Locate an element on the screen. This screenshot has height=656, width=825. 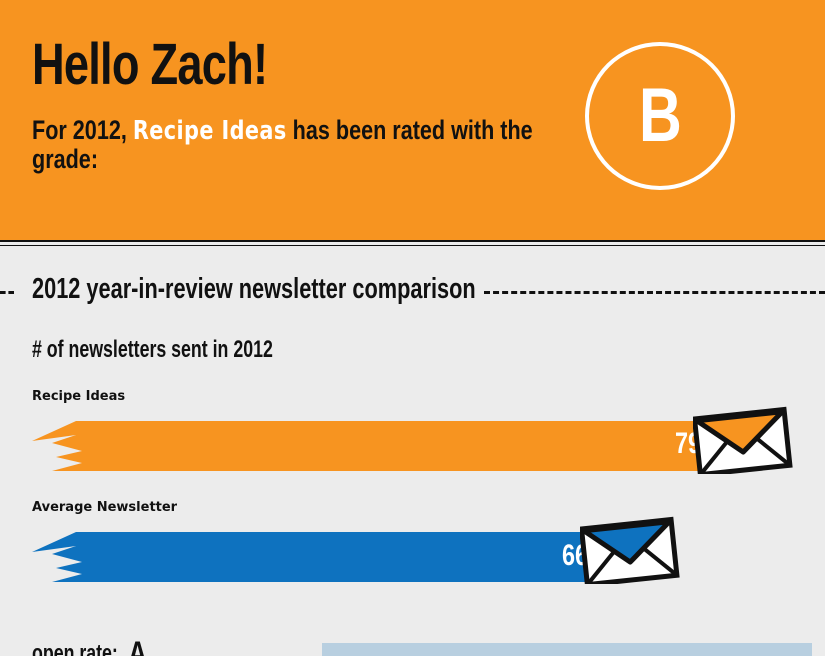
bar-value-recipe-ideas: 79 is located at coordinates (687, 443).